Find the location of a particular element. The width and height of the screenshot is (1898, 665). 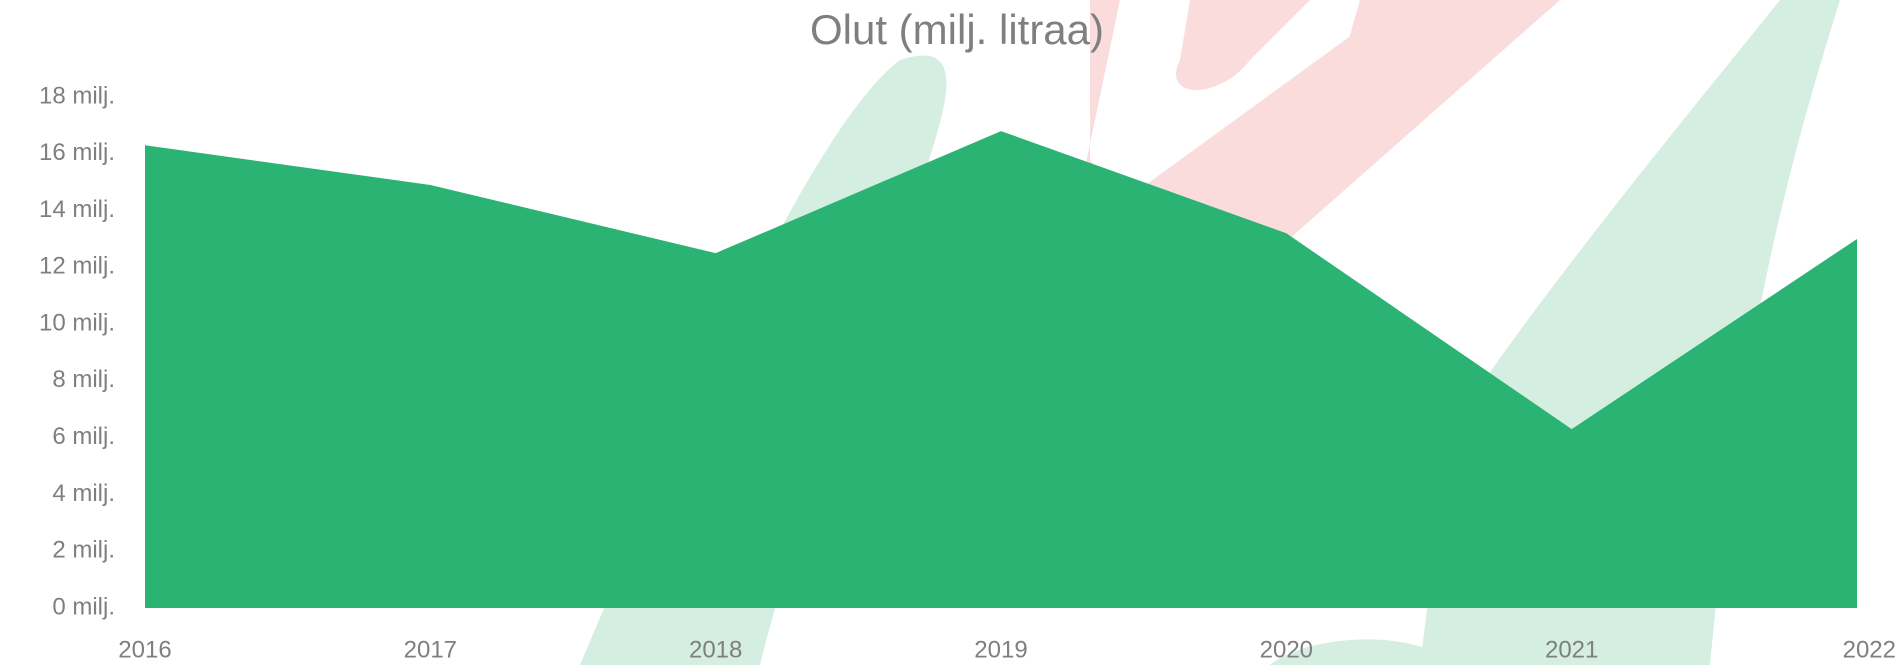

y-tick-label: 8 milj. is located at coordinates (83, 379).